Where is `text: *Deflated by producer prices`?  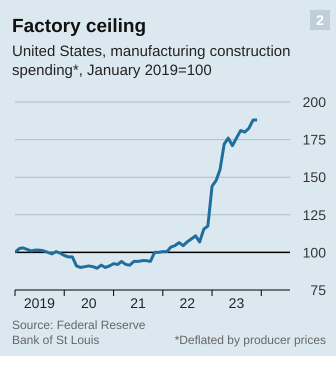
text: *Deflated by producer prices is located at coordinates (250, 340).